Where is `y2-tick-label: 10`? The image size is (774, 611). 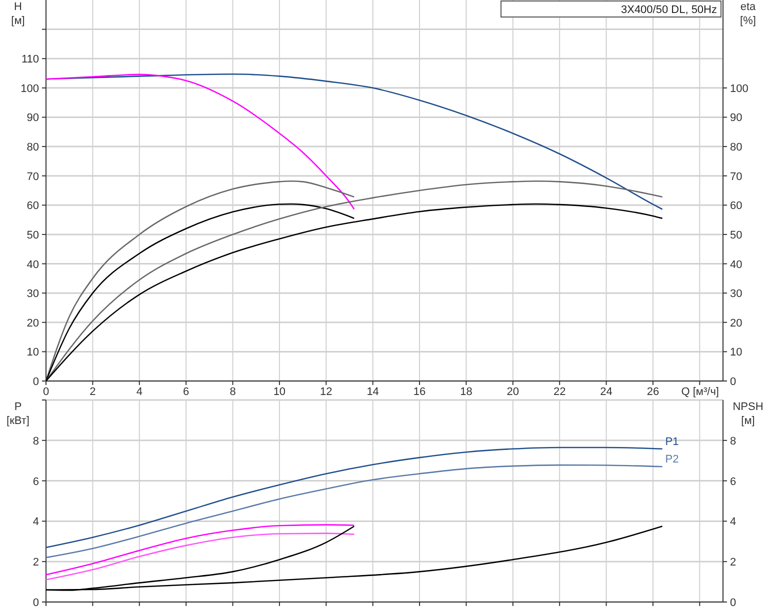 y2-tick-label: 10 is located at coordinates (736, 352).